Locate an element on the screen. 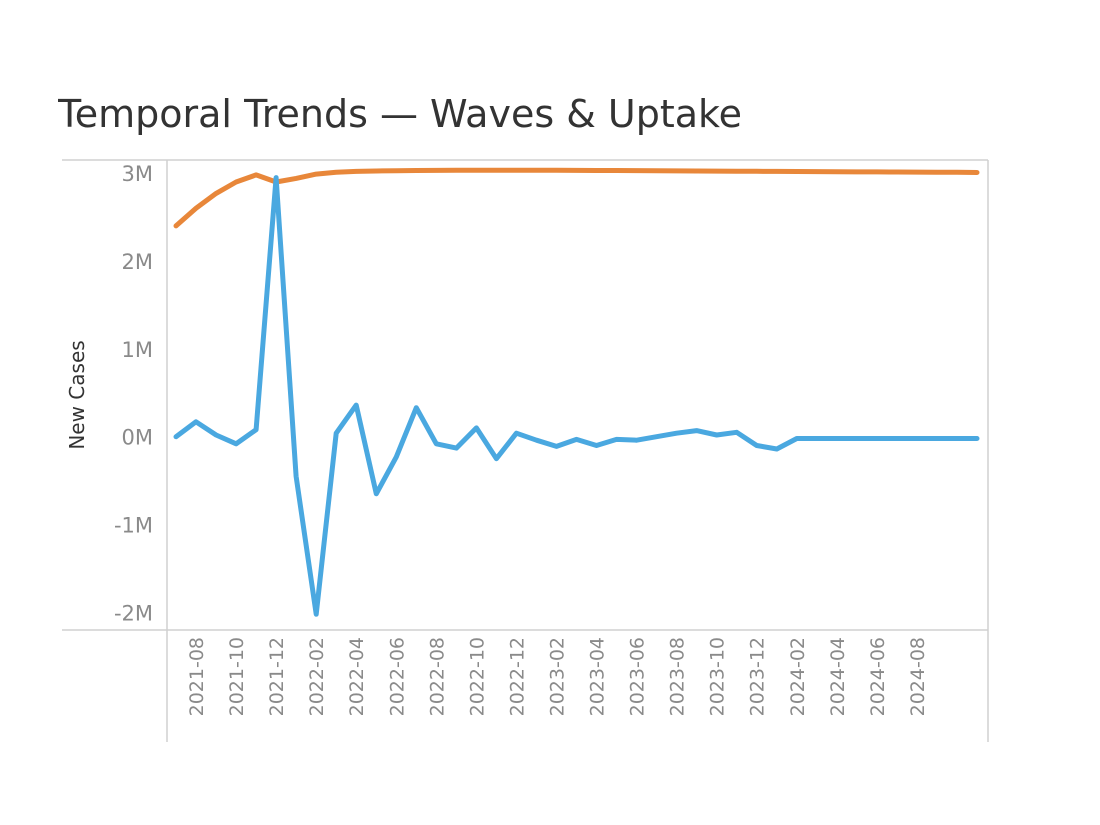 The width and height of the screenshot is (1100, 825). x-tick-label: 2024-04 is located at coordinates (838, 676).